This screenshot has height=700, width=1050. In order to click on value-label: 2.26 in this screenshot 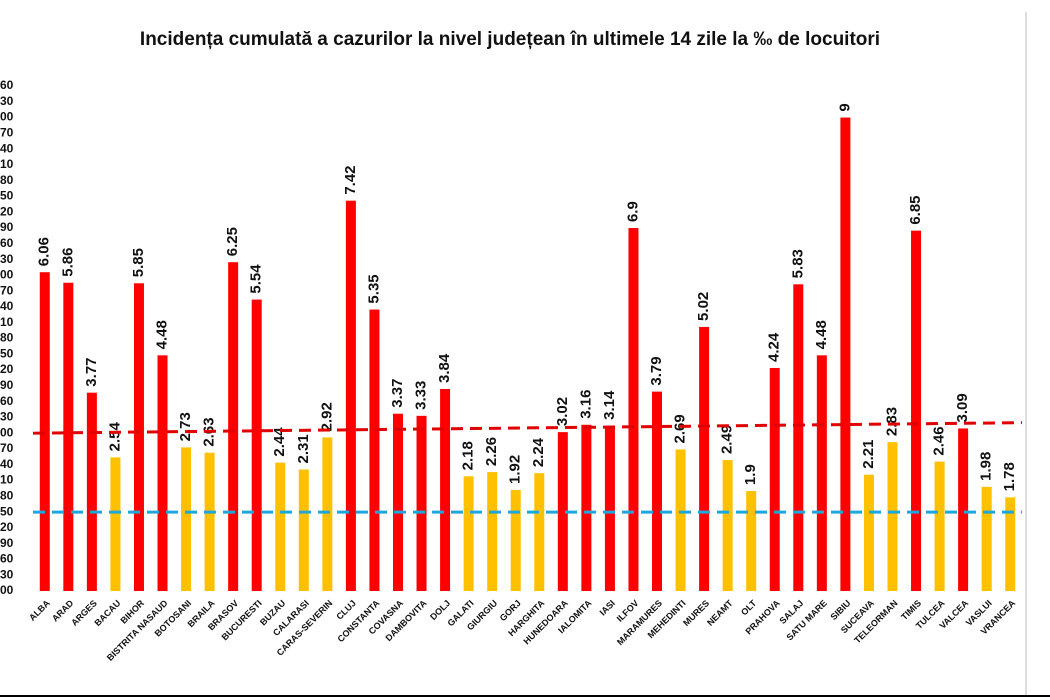, I will do `click(491, 451)`.